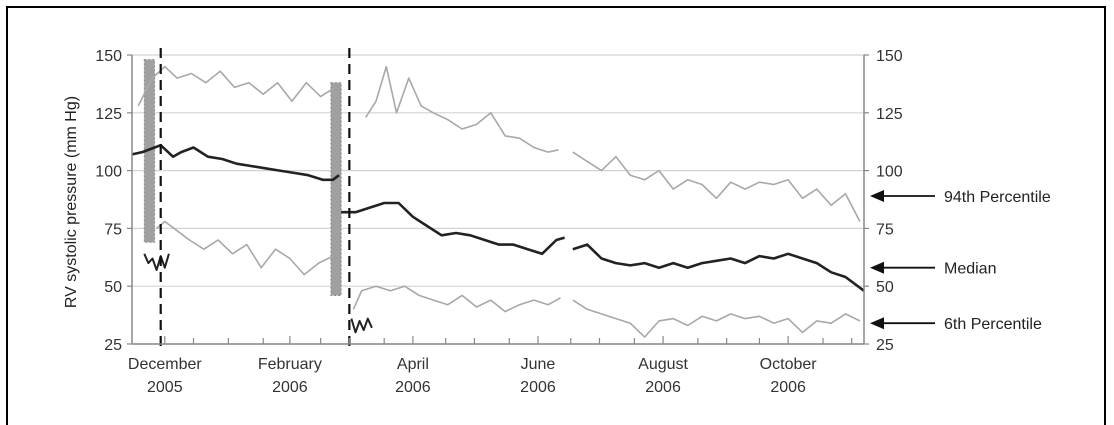 The image size is (1114, 425). What do you see at coordinates (993, 324) in the screenshot?
I see `annotation-label-2: 6th Percentile` at bounding box center [993, 324].